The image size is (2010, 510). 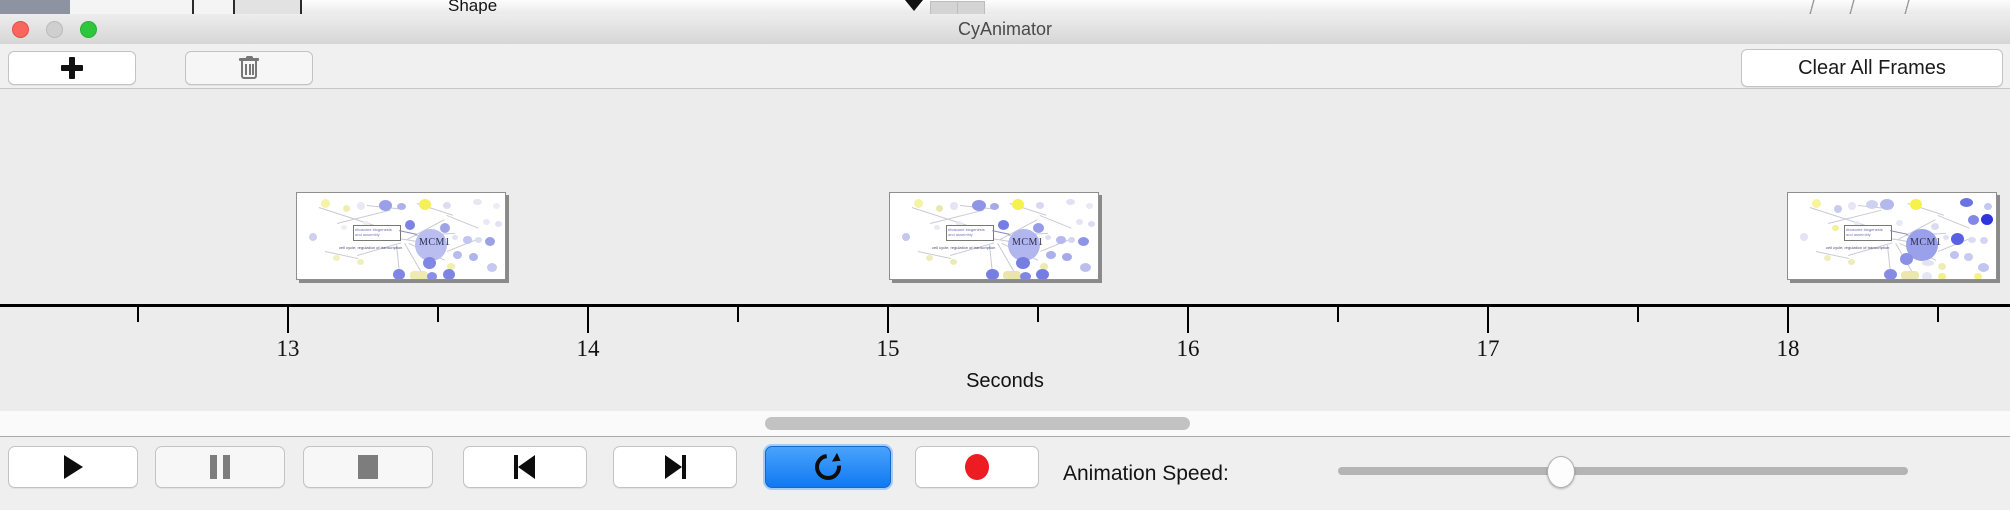 I want to click on ruler-tick-label: 17, so click(x=1488, y=348).